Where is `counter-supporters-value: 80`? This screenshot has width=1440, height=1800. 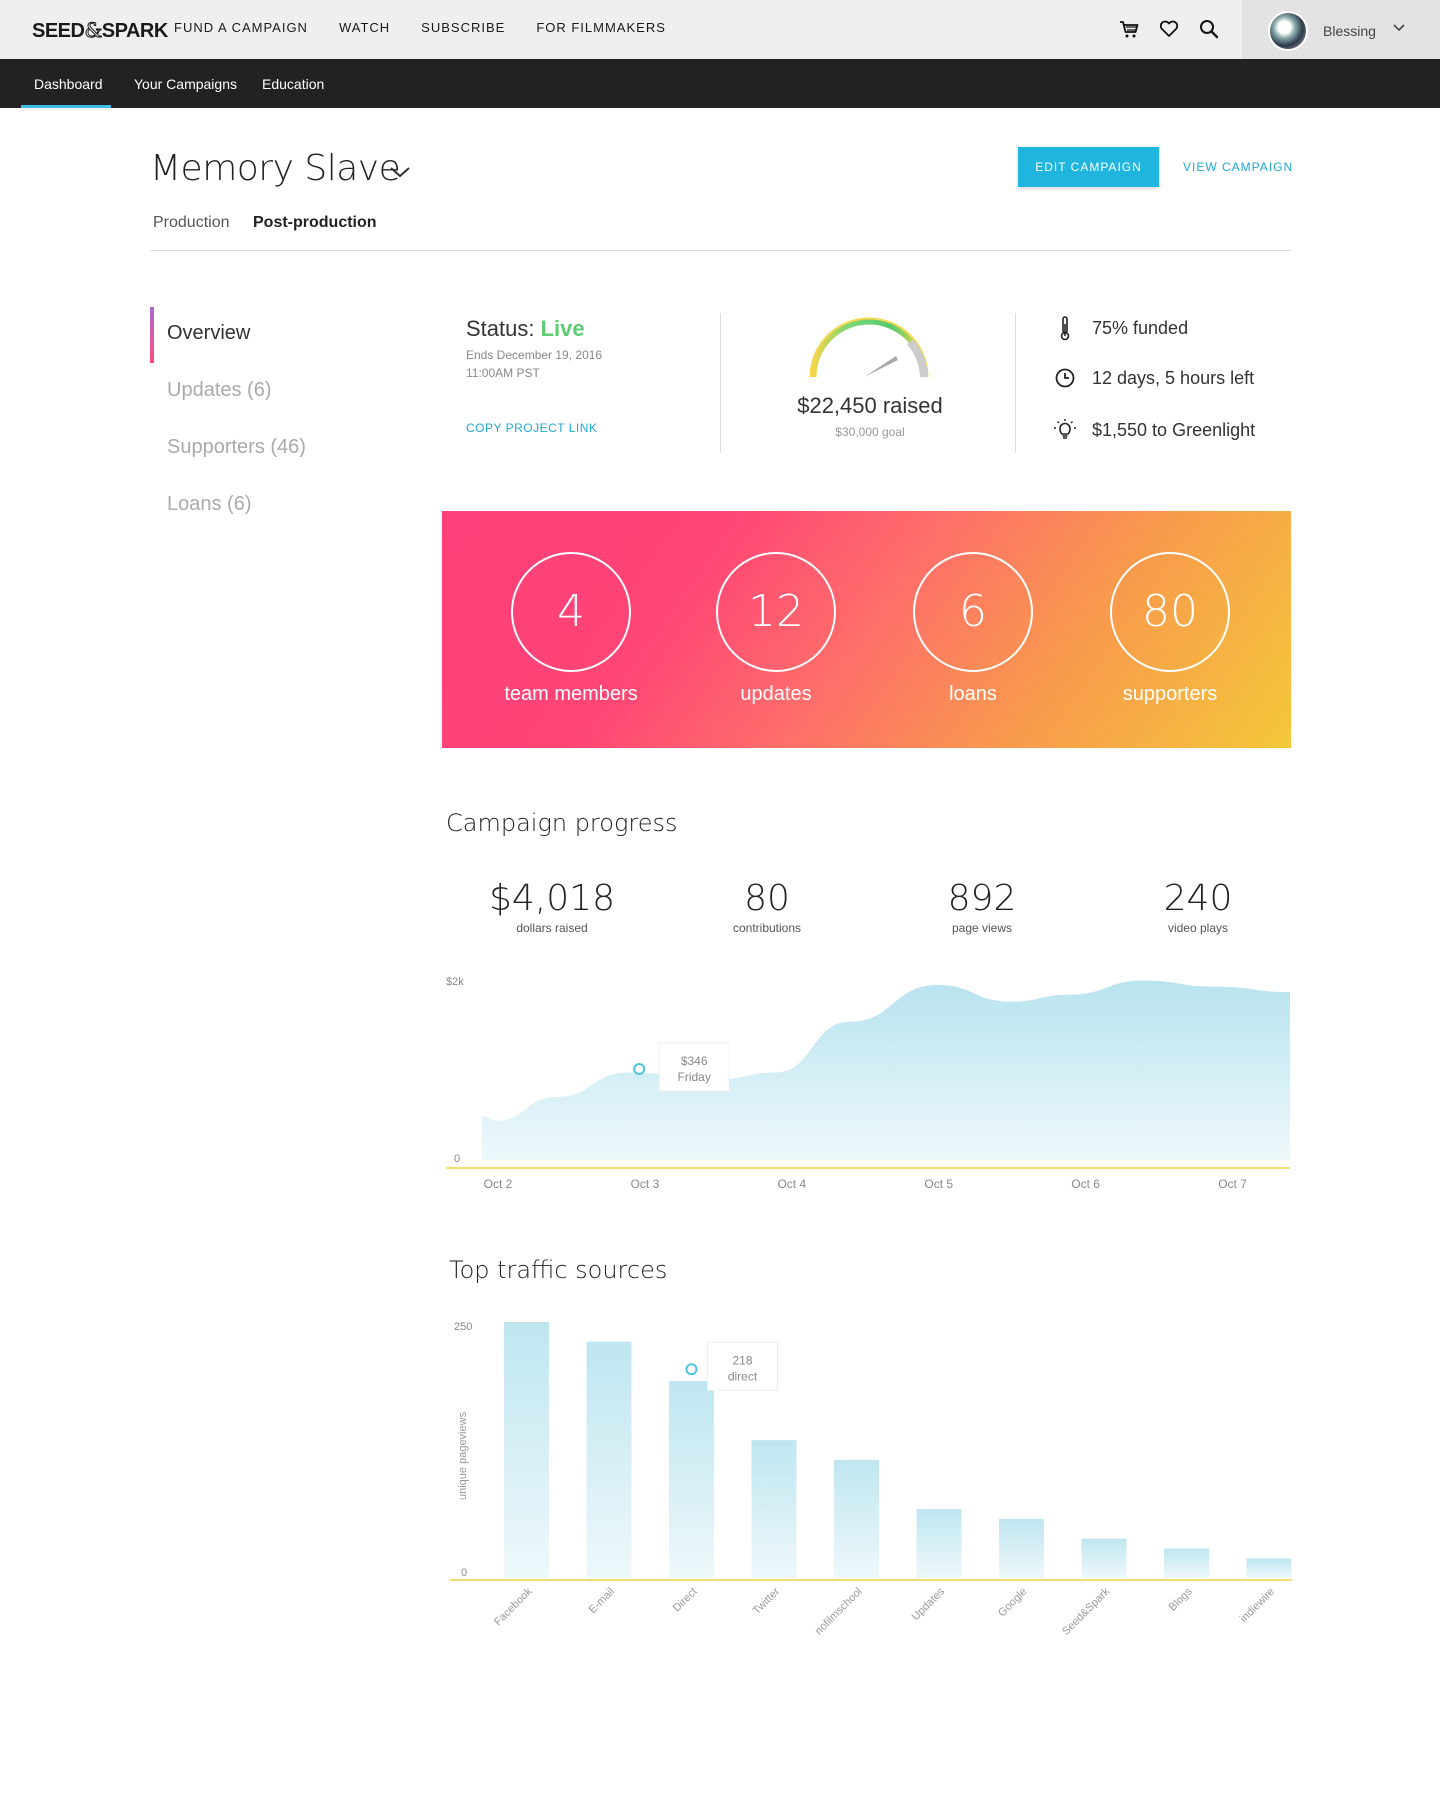 counter-supporters-value: 80 is located at coordinates (1170, 612).